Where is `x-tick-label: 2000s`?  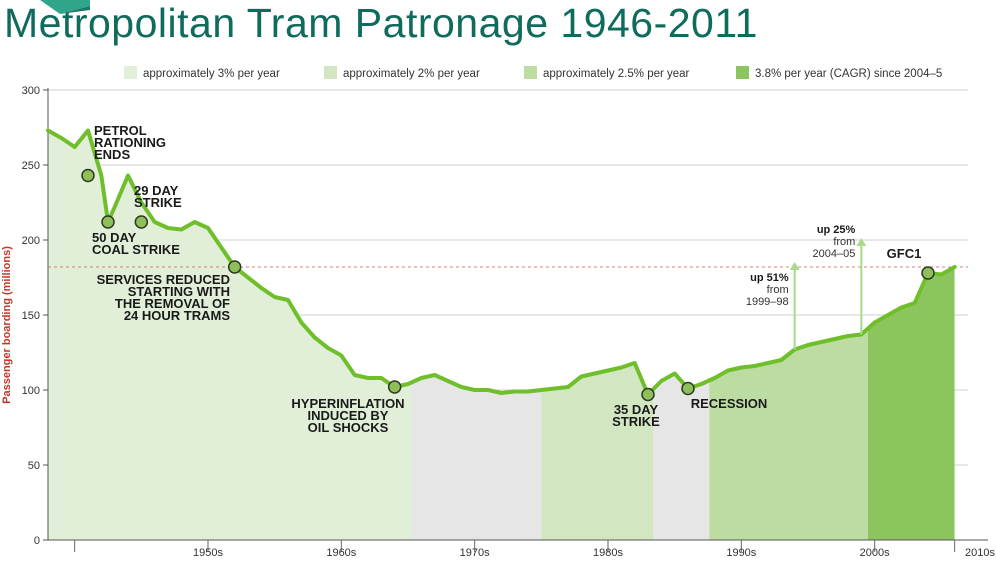 x-tick-label: 2000s is located at coordinates (875, 553).